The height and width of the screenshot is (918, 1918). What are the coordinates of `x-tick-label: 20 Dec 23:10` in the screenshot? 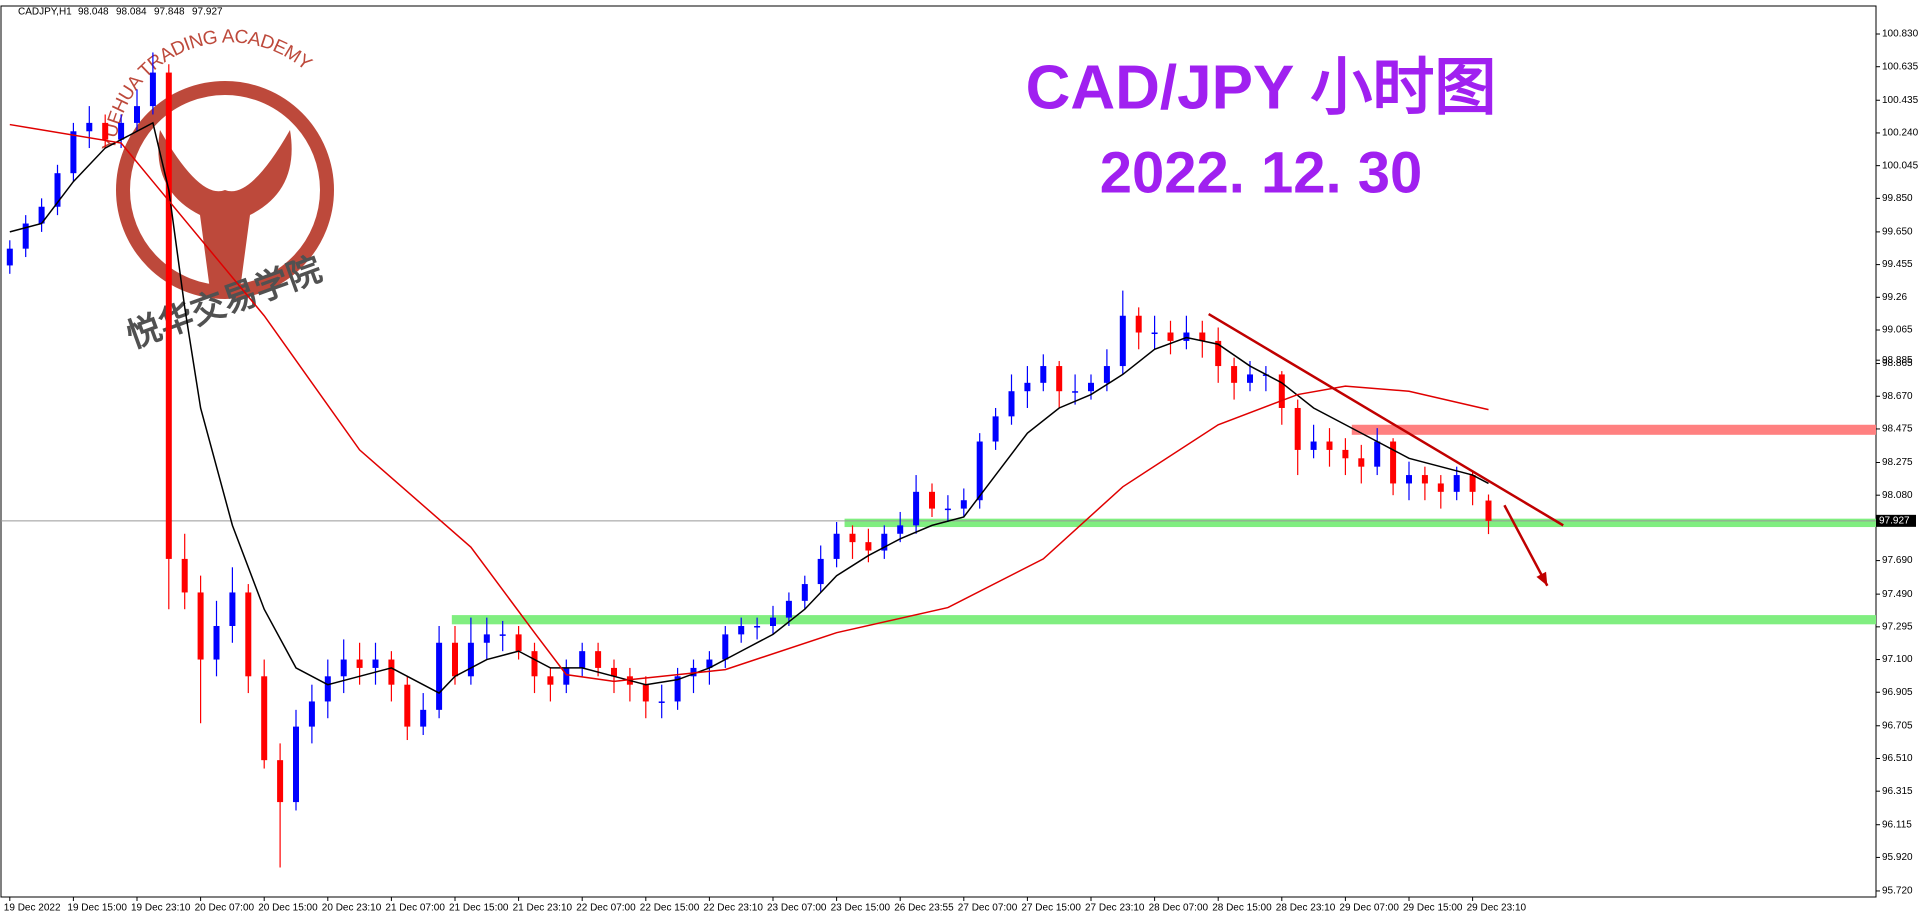 It's located at (352, 908).